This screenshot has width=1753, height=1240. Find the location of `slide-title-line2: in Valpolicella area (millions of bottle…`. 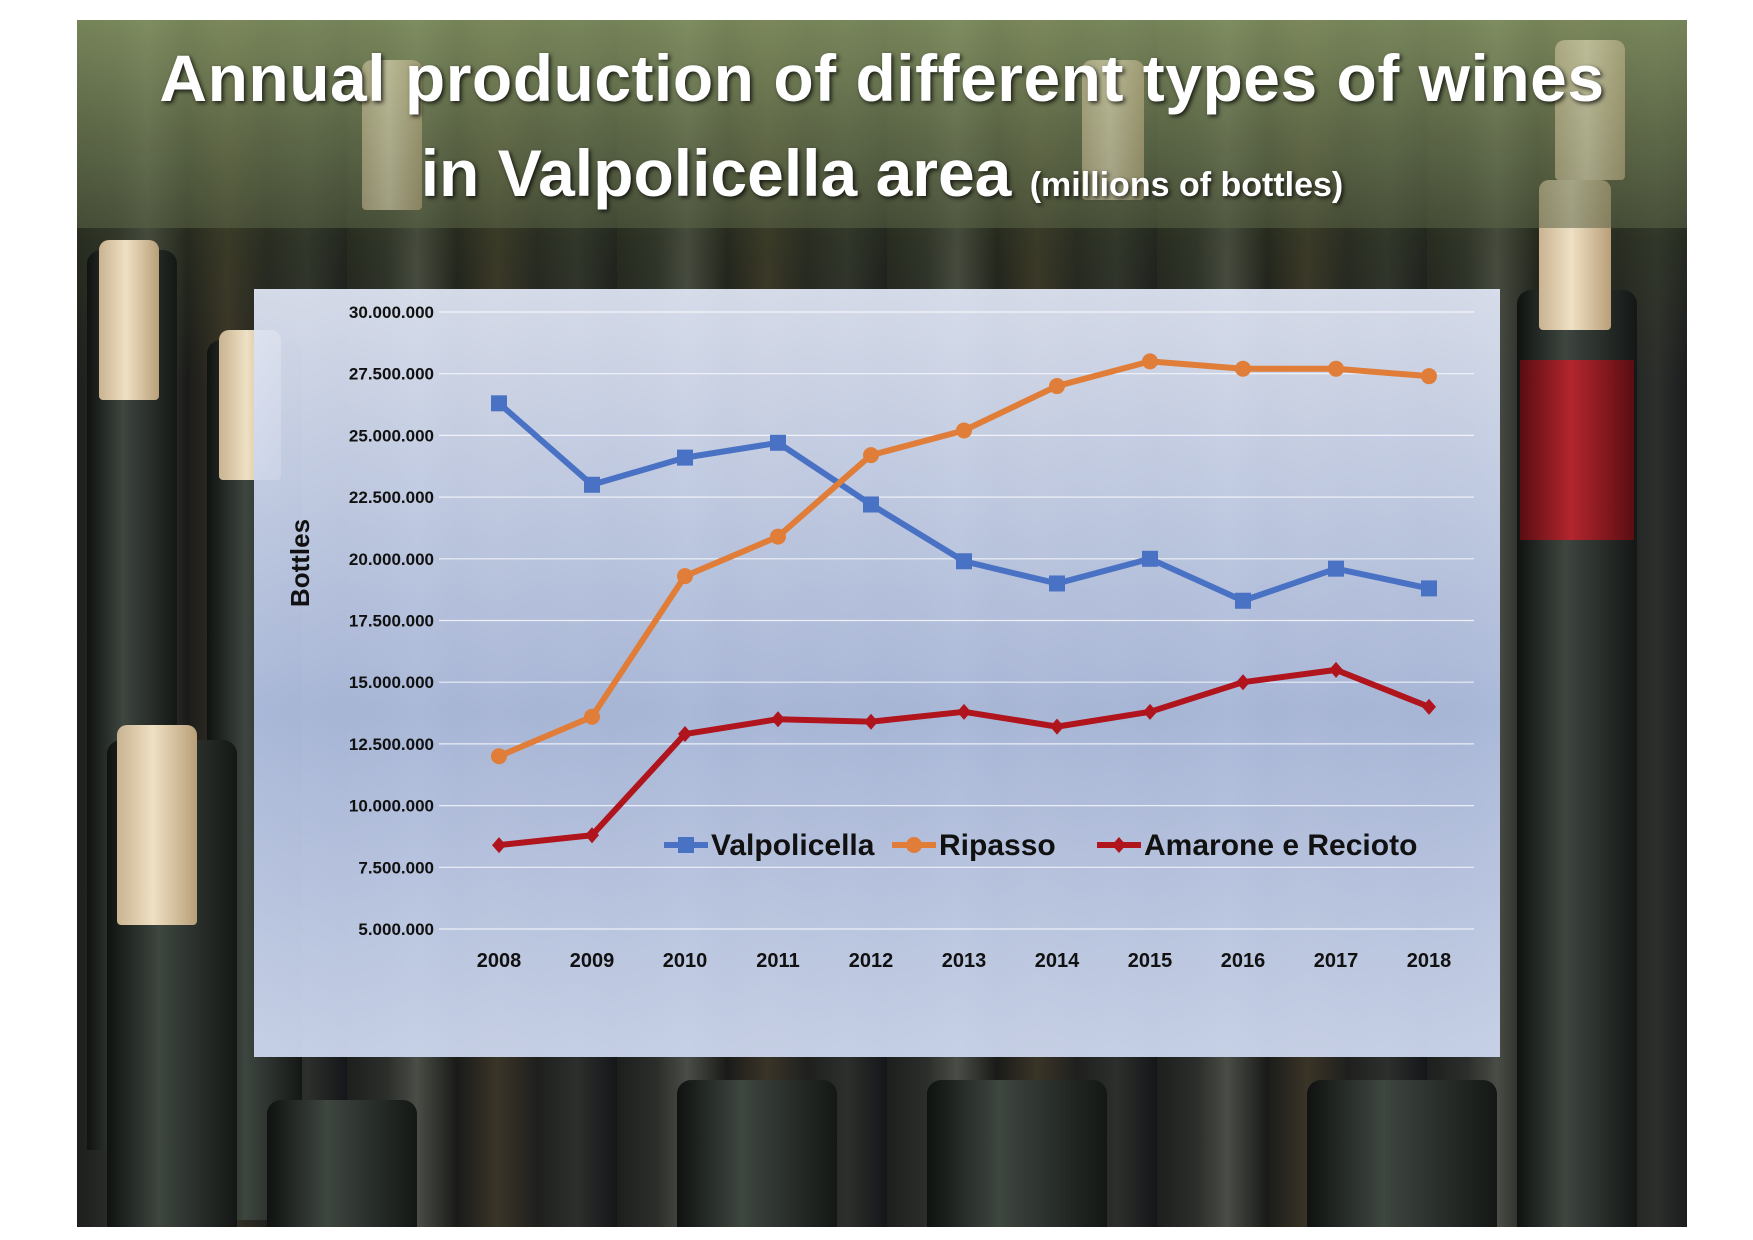

slide-title-line2: in Valpolicella area (millions of bottle… is located at coordinates (882, 173).